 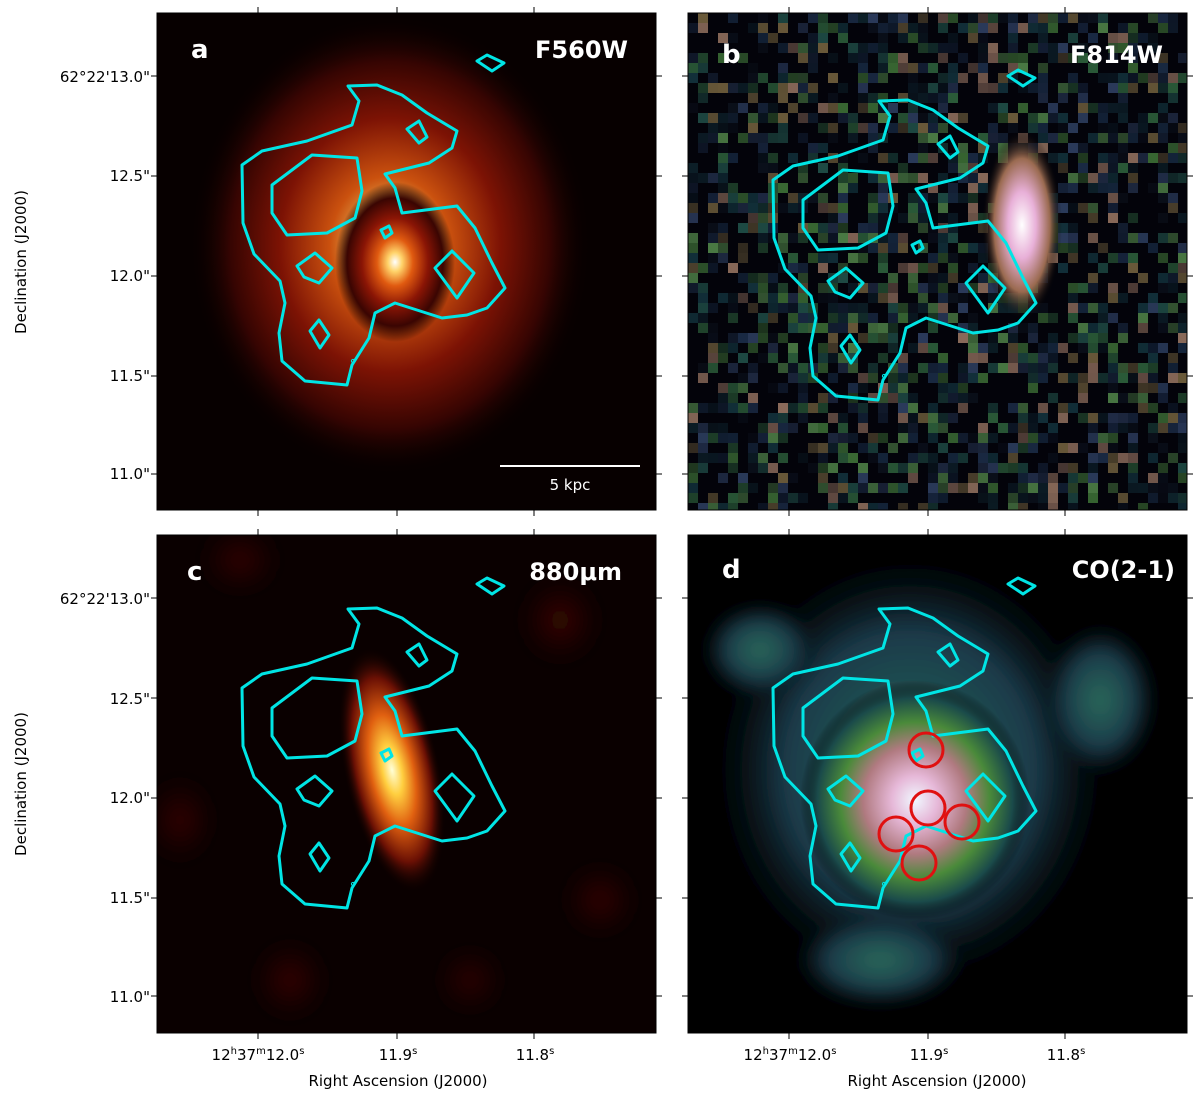 What do you see at coordinates (194, 572) in the screenshot?
I see `panel-c-letter: c` at bounding box center [194, 572].